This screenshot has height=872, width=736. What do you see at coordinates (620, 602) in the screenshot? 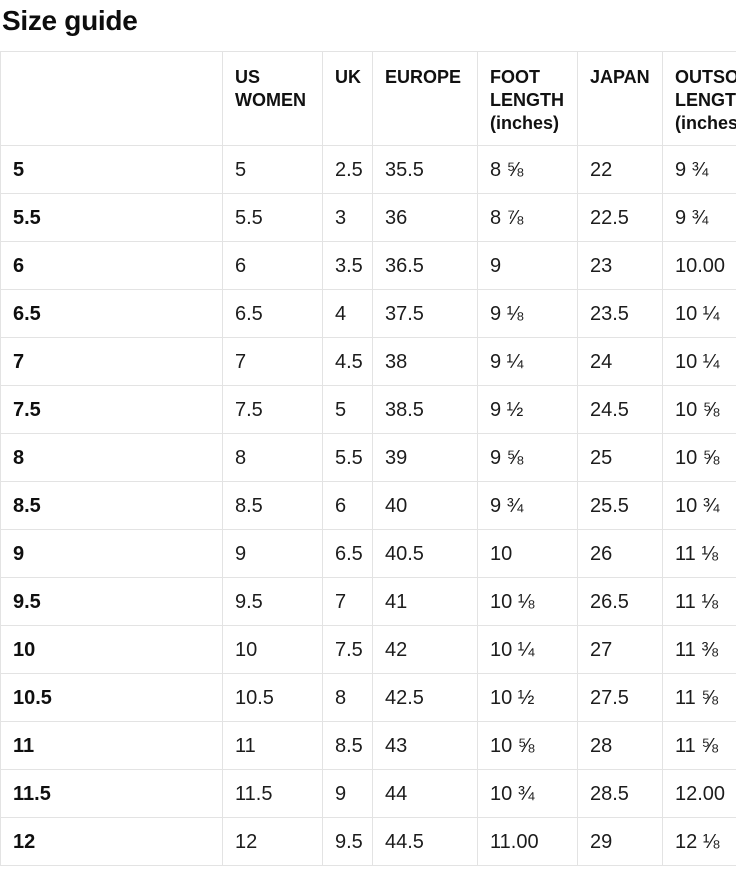
I see `cell-japan: 26.5` at bounding box center [620, 602].